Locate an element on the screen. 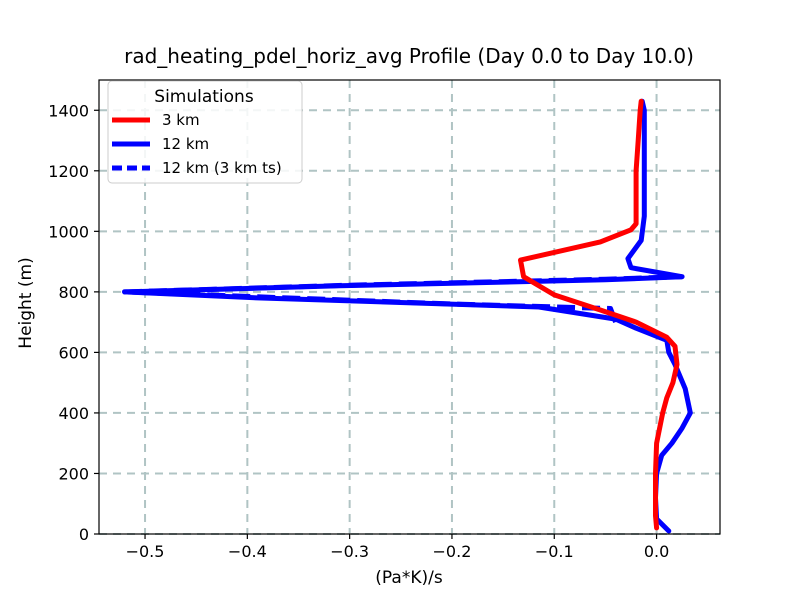 The width and height of the screenshot is (800, 600). y-axis-ticks: 0 200 400 600 800 1000 1200 1400 is located at coordinates (73, 322).